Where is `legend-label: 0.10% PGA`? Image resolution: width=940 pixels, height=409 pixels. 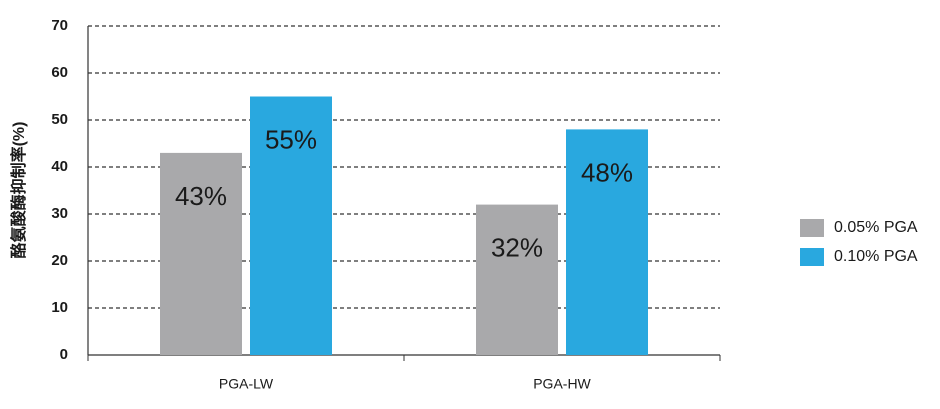 legend-label: 0.10% PGA is located at coordinates (876, 256).